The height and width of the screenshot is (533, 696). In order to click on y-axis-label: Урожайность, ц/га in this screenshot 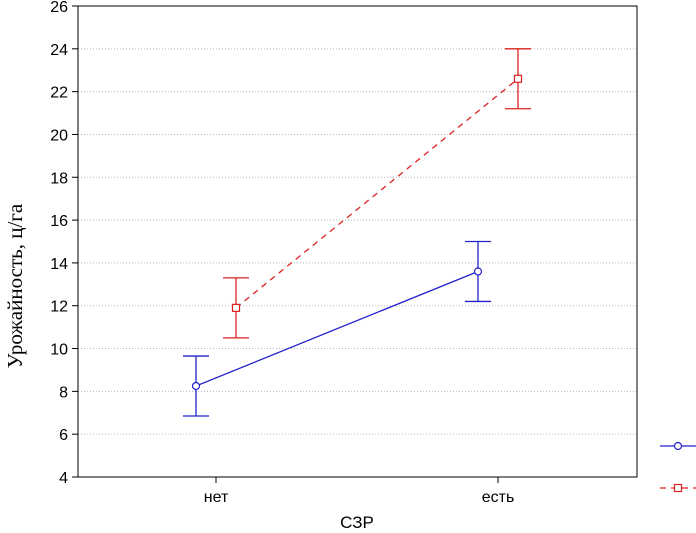, I will do `click(15, 285)`.